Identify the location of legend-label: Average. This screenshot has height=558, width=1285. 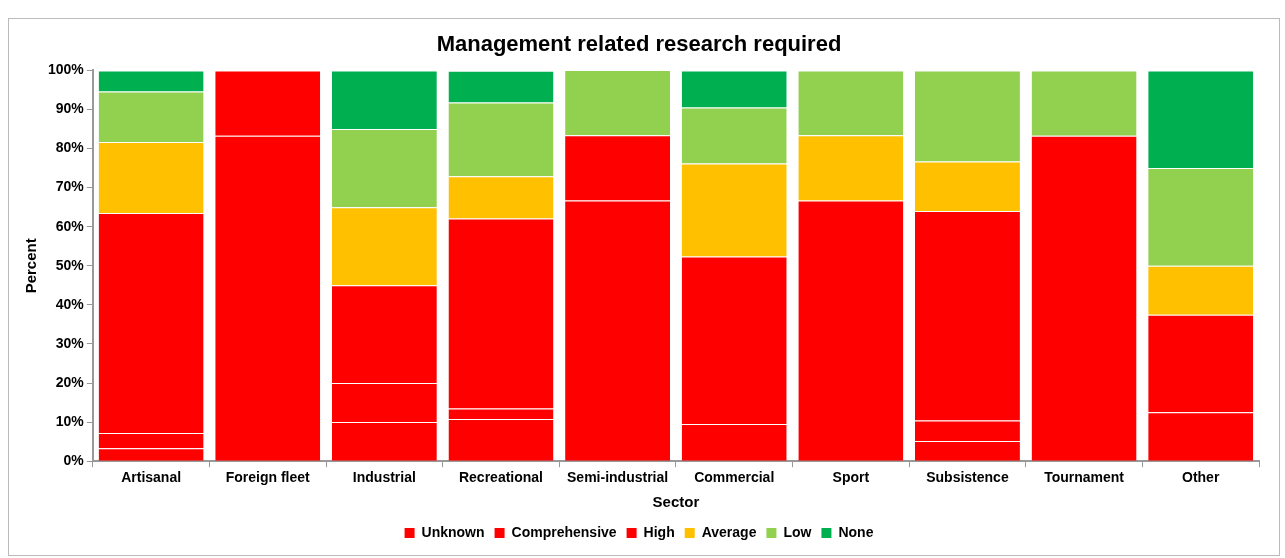
(729, 531).